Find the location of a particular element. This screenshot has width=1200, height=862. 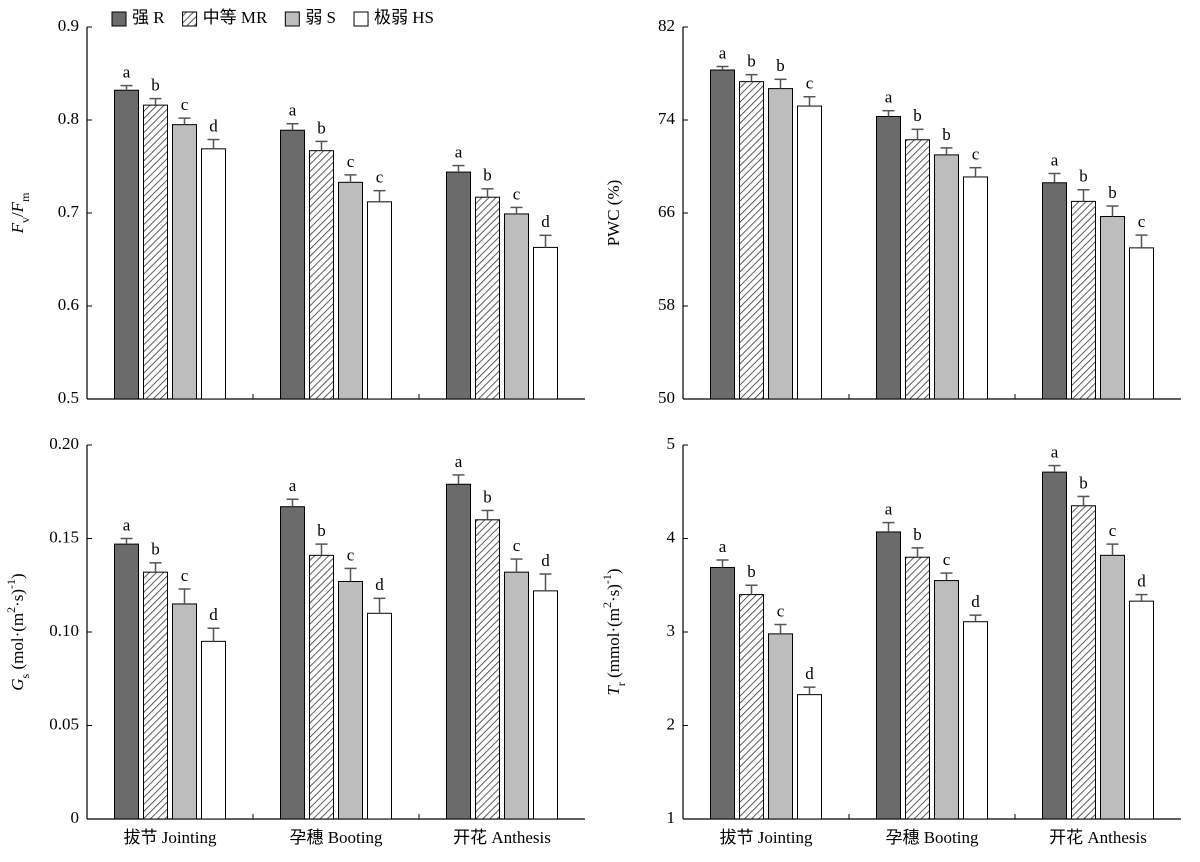

y-label-part: 2 is located at coordinates (11, 610).